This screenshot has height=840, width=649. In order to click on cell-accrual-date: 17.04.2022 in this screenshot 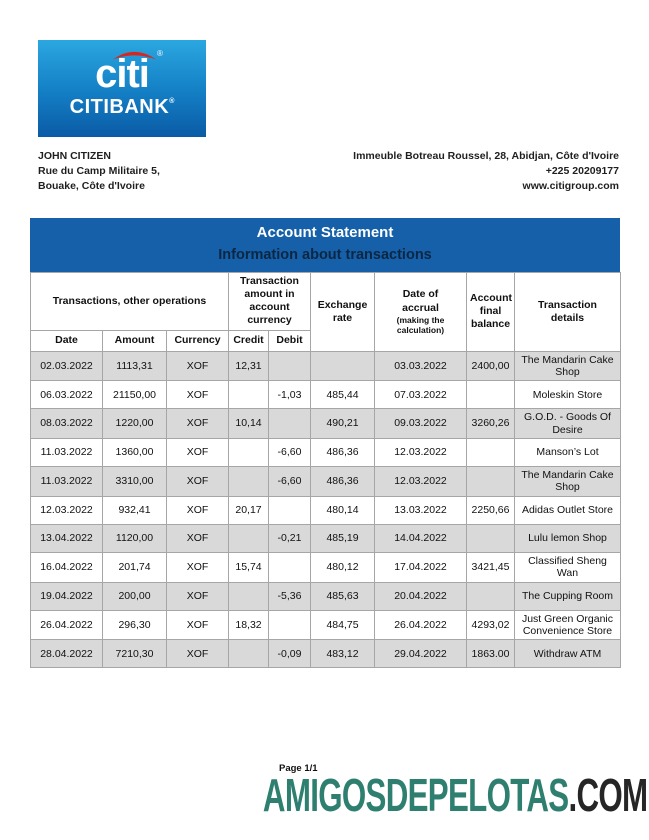, I will do `click(420, 567)`.